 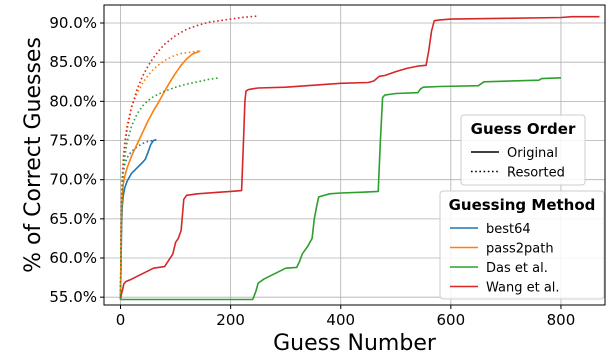 What do you see at coordinates (340, 320) in the screenshot?
I see `x-tick-label: 400` at bounding box center [340, 320].